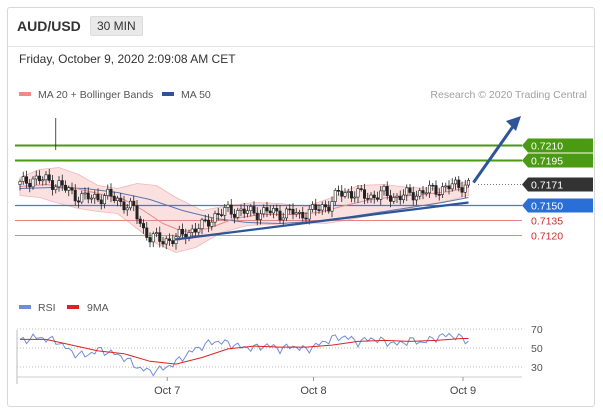  I want to click on ma50-legend-swatch, so click(168, 94).